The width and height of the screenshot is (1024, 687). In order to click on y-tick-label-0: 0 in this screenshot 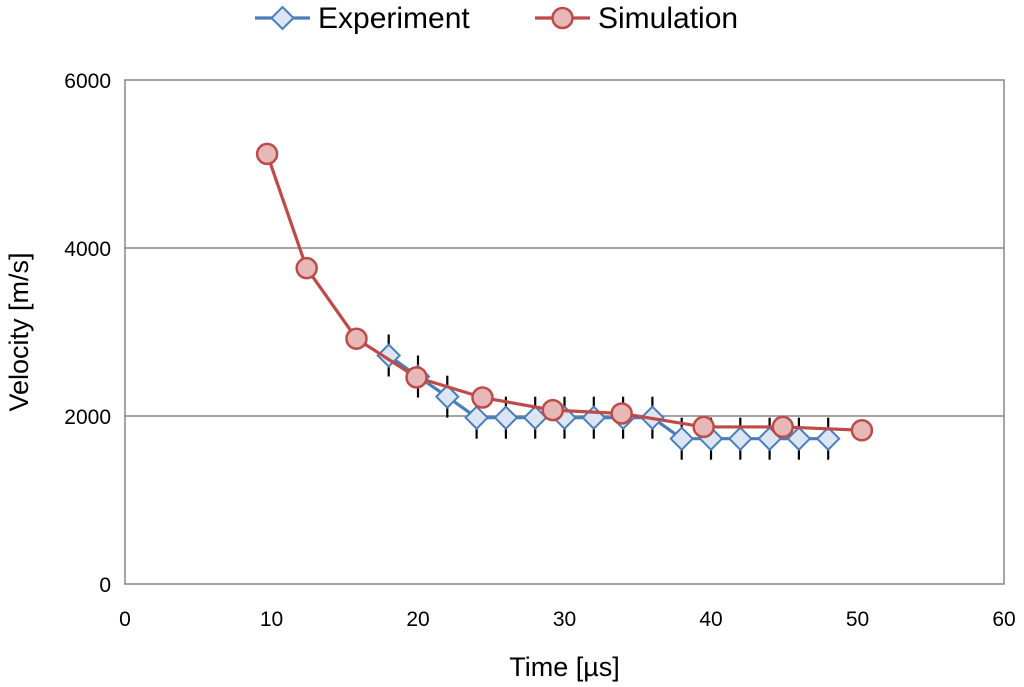, I will do `click(105, 585)`.